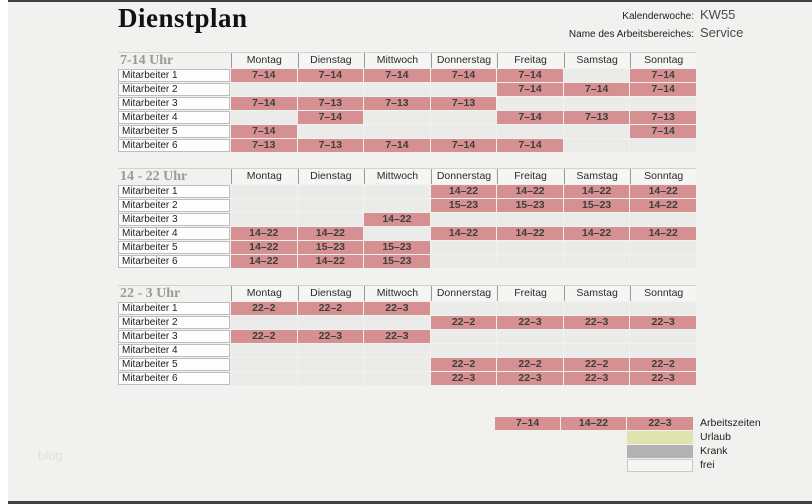 The width and height of the screenshot is (812, 504). What do you see at coordinates (264, 293) in the screenshot?
I see `day-header: Montag` at bounding box center [264, 293].